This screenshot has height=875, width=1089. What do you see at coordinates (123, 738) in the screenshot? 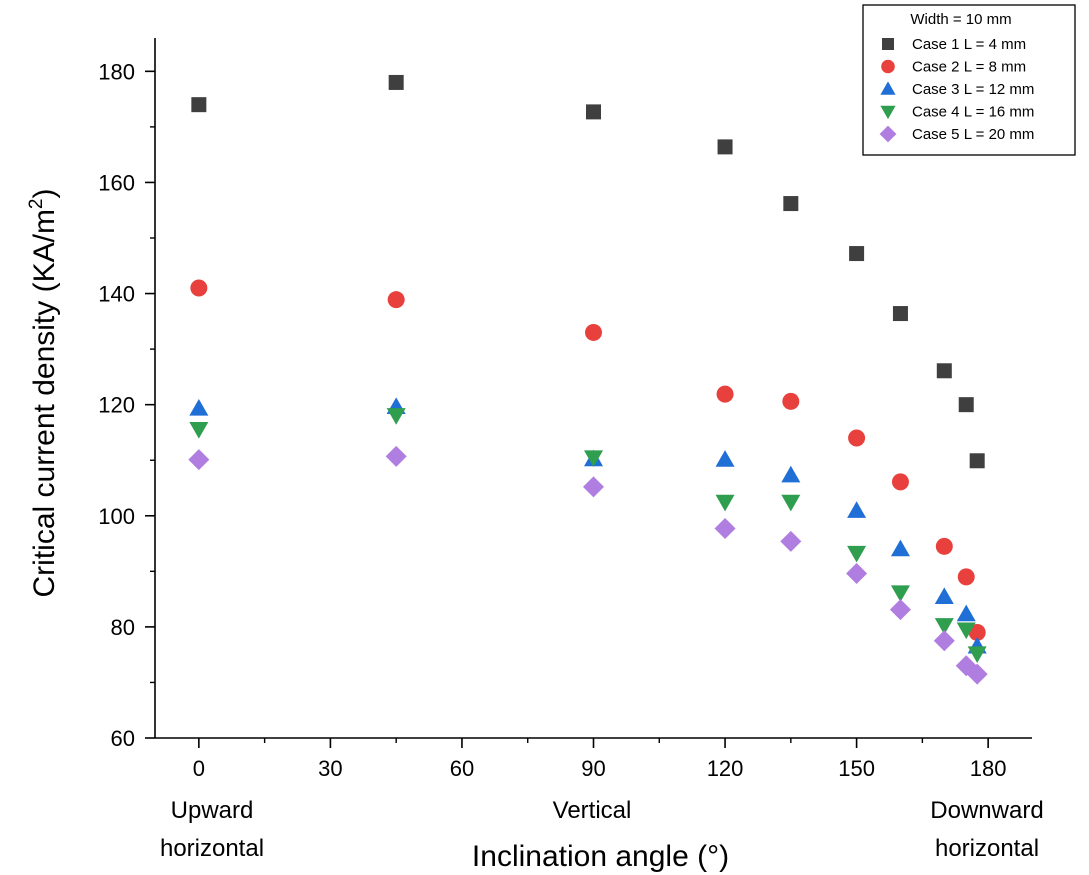
I see `y-tick-label: 60` at bounding box center [123, 738].